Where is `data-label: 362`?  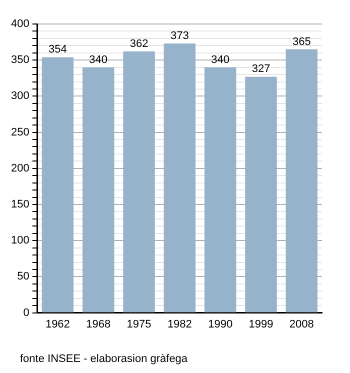 data-label: 362 is located at coordinates (139, 44).